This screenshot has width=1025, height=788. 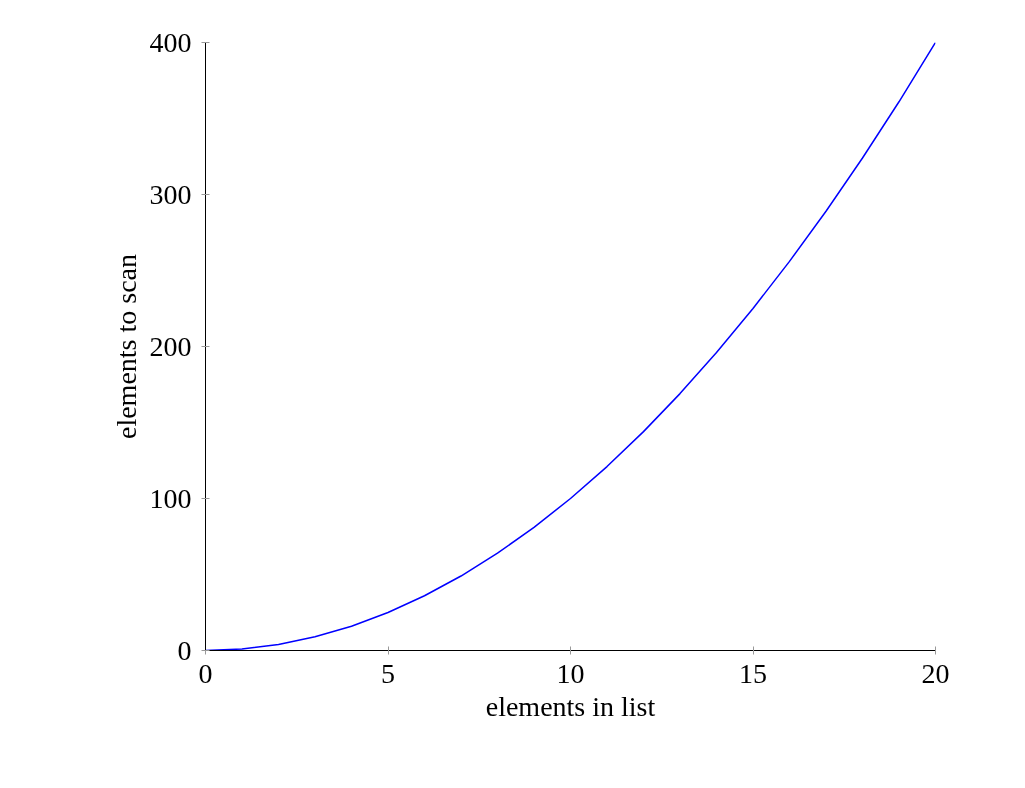 What do you see at coordinates (205, 673) in the screenshot?
I see `x-tick-label: 0` at bounding box center [205, 673].